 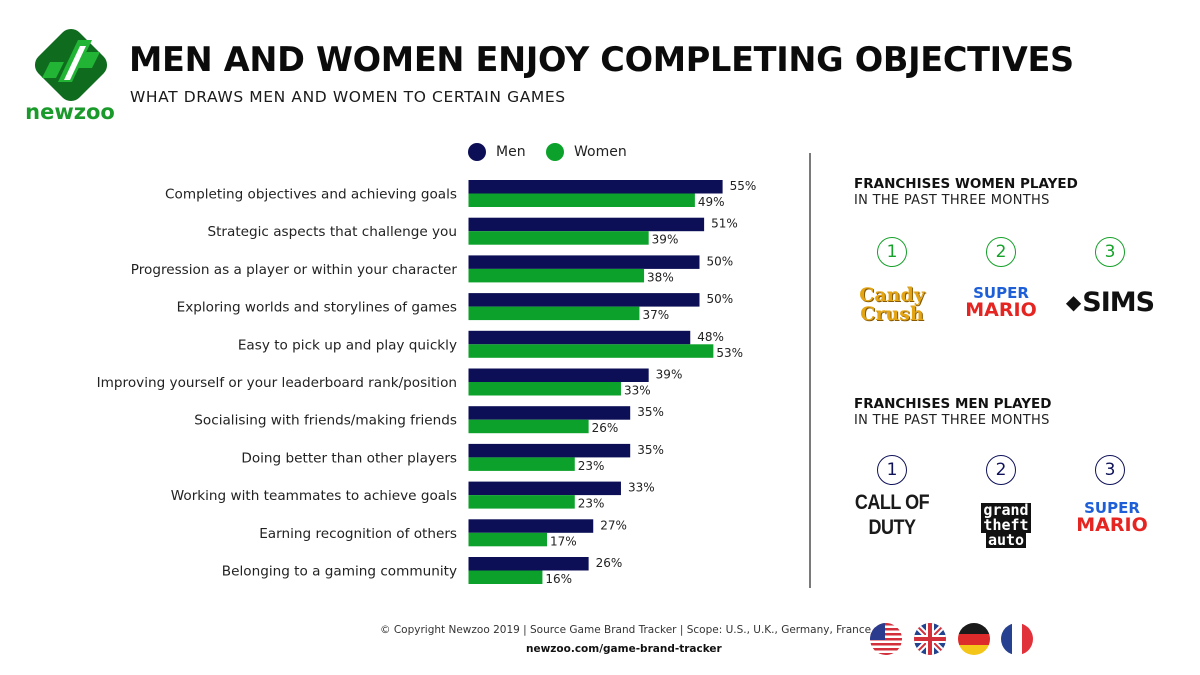 I want to click on category-label: Exploring worlds and storylines of games, so click(x=317, y=308).